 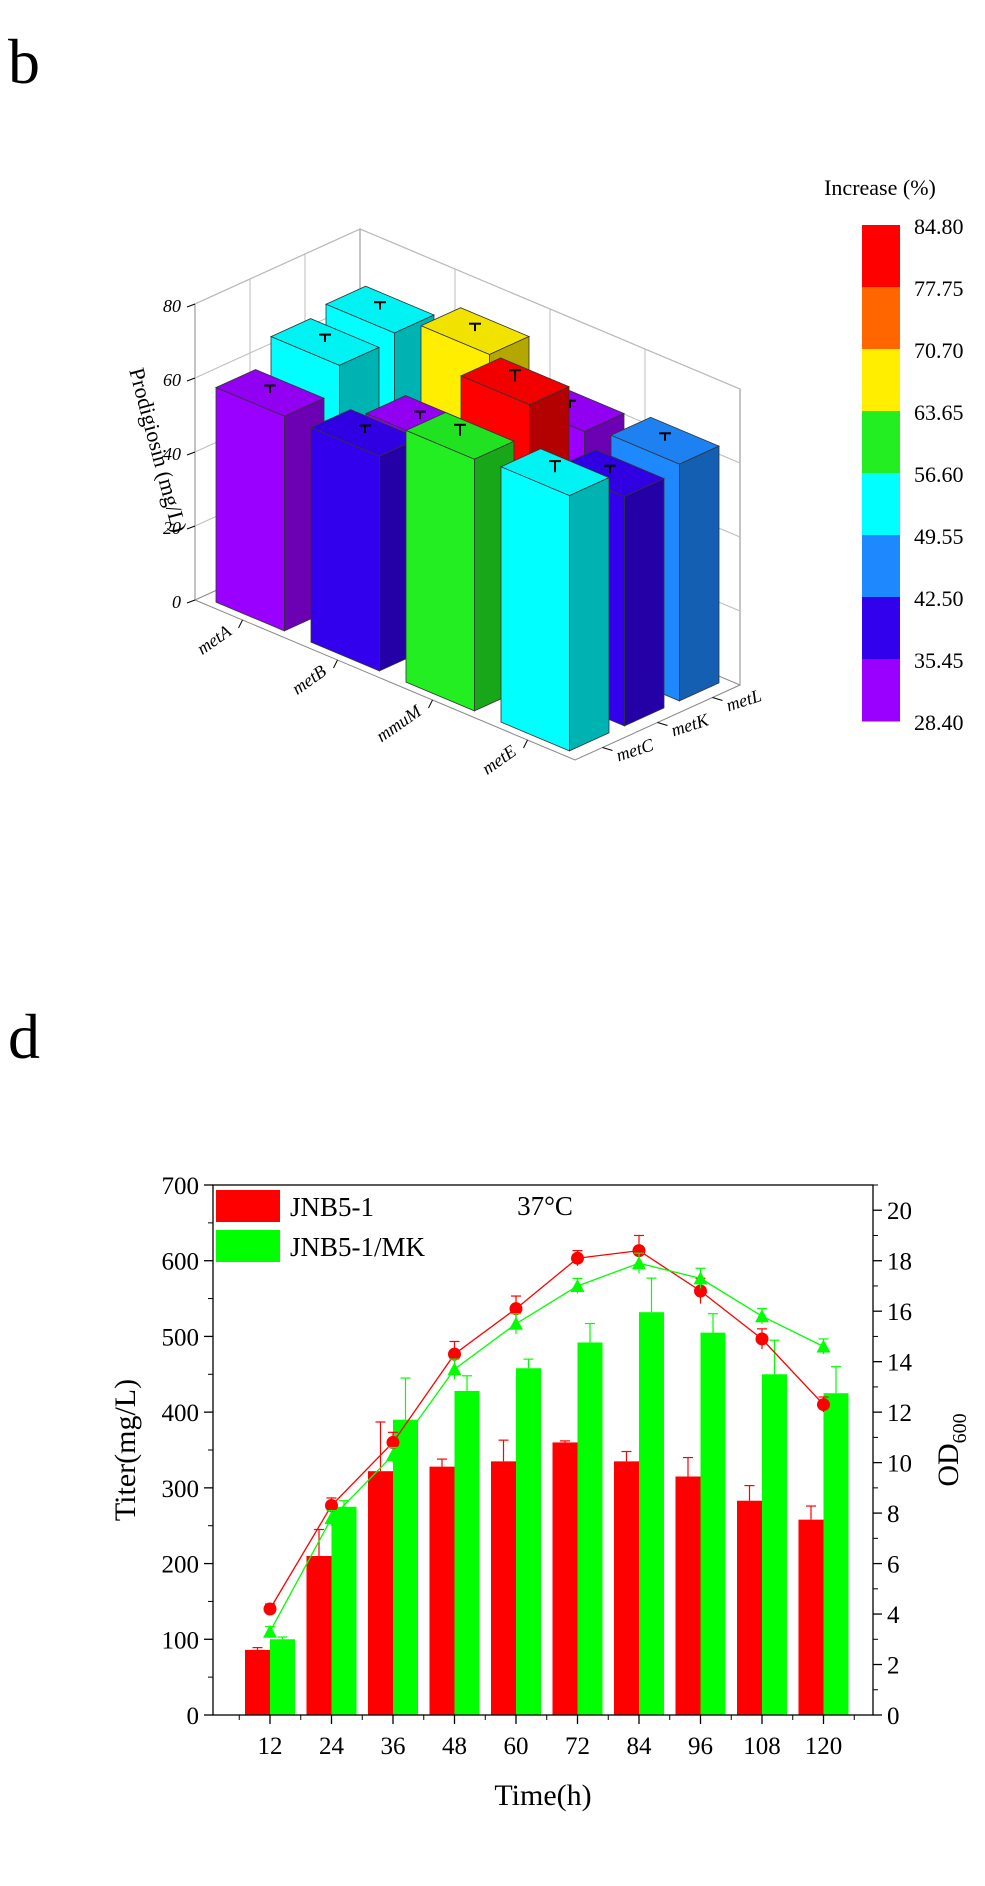 I want to click on colorbar-tick-label: 63.65, so click(x=939, y=412).